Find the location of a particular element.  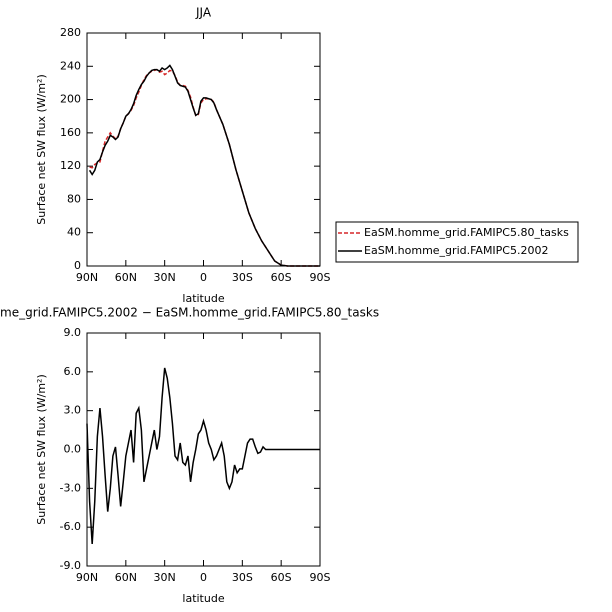

y-tick-label: -6.0 is located at coordinates (70, 526).